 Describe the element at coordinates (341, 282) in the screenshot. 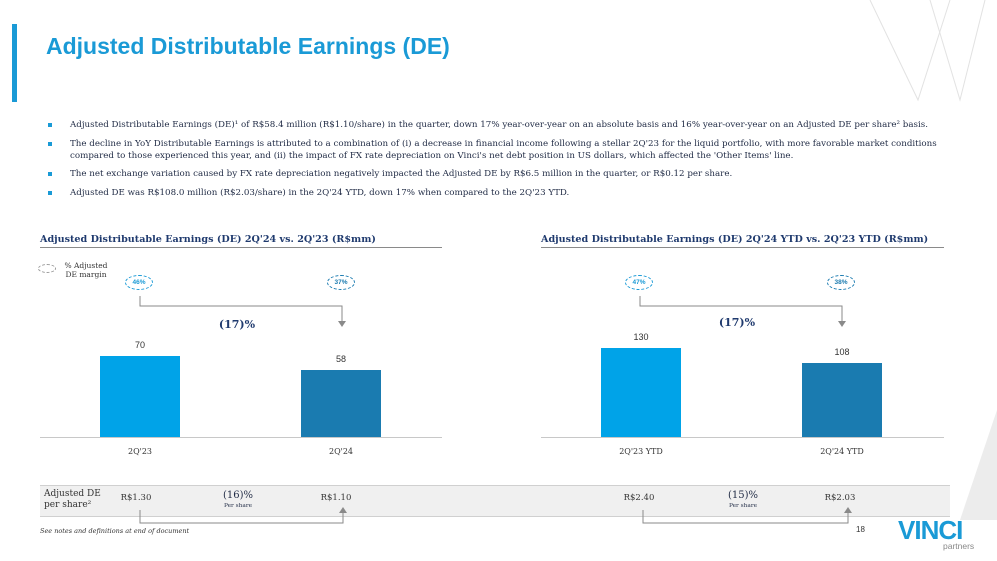

I see `margin-pill: 37%` at that location.